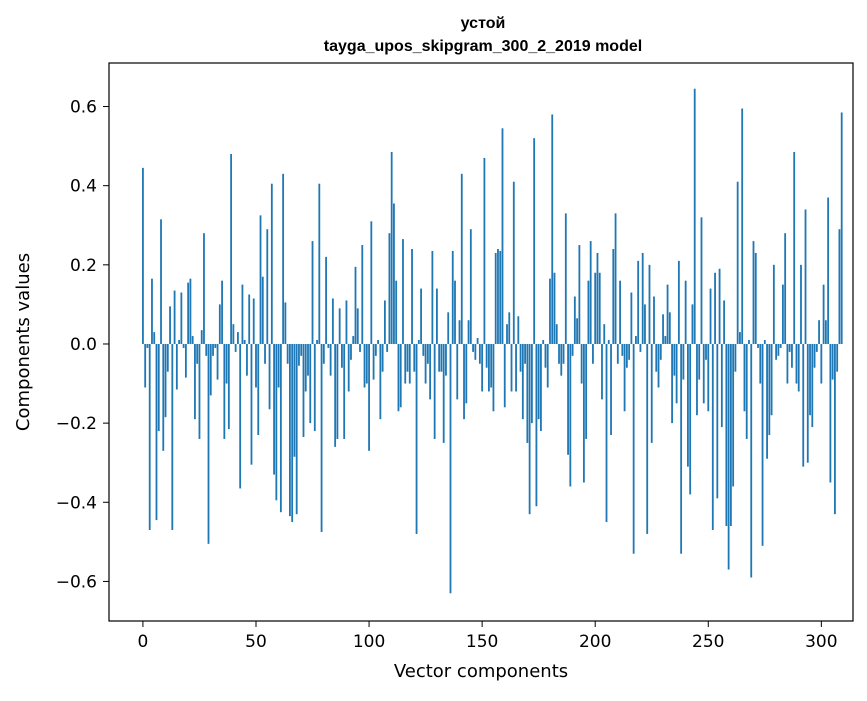  What do you see at coordinates (76, 424) in the screenshot?
I see `y-tick-label: −0.2` at bounding box center [76, 424].